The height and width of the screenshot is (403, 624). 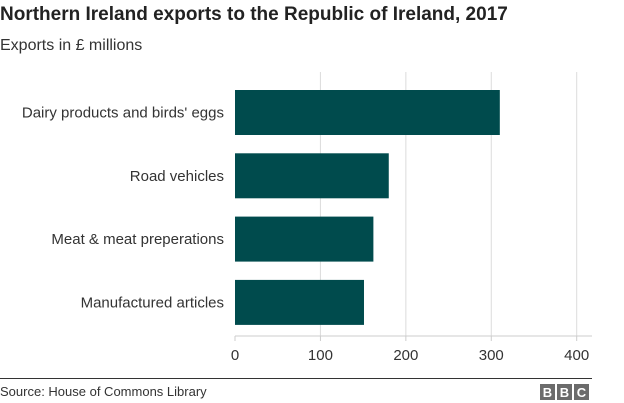 What do you see at coordinates (576, 355) in the screenshot?
I see `x-tick-label: 400` at bounding box center [576, 355].